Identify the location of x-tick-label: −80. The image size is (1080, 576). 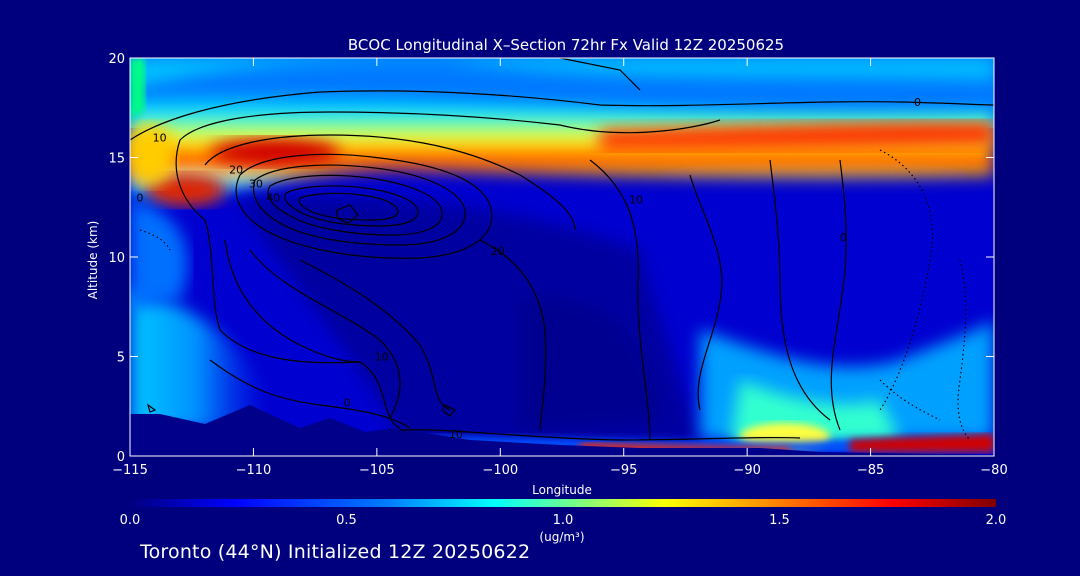
(993, 470).